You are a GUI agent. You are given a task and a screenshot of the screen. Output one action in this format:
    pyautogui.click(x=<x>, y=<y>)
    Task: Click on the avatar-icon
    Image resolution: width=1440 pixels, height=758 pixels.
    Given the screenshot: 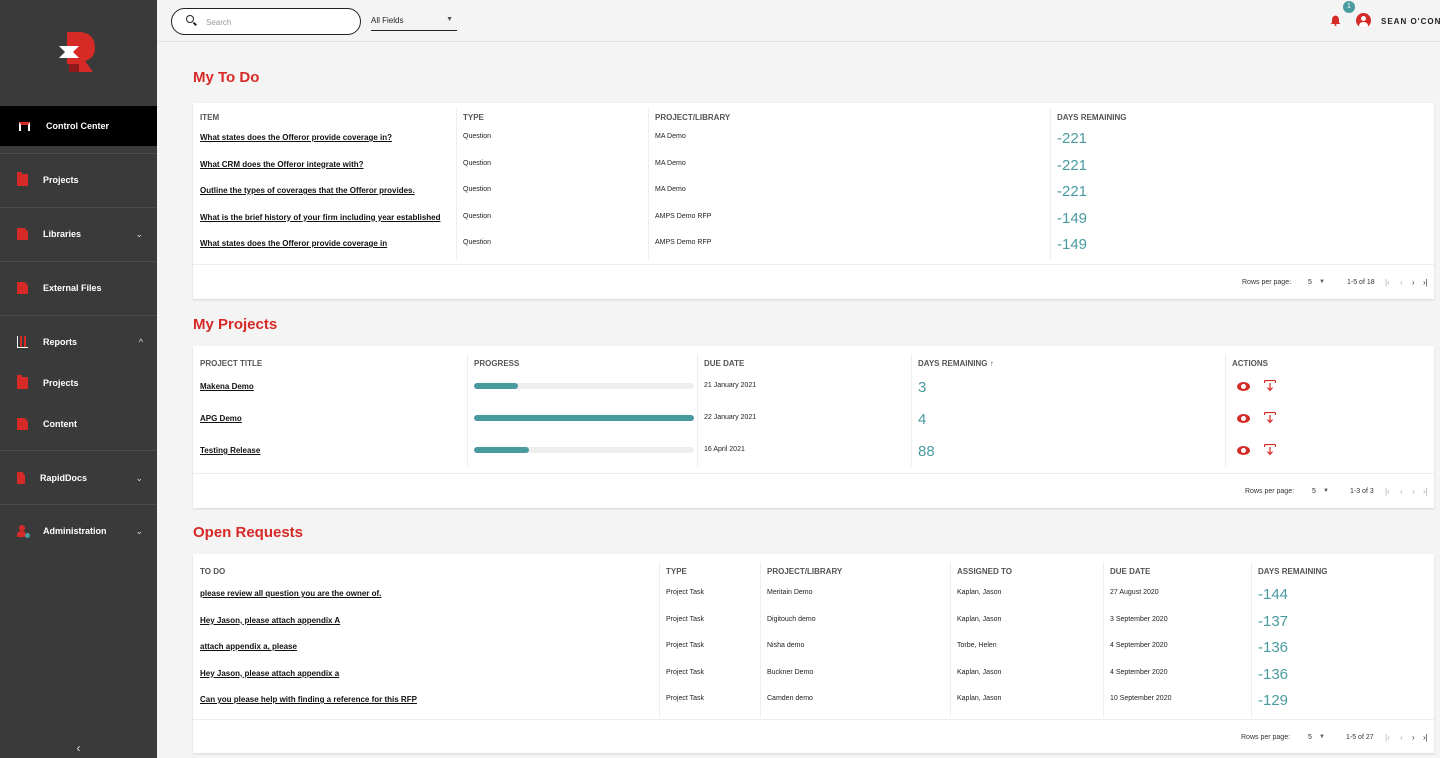 What is the action you would take?
    pyautogui.click(x=1363, y=20)
    